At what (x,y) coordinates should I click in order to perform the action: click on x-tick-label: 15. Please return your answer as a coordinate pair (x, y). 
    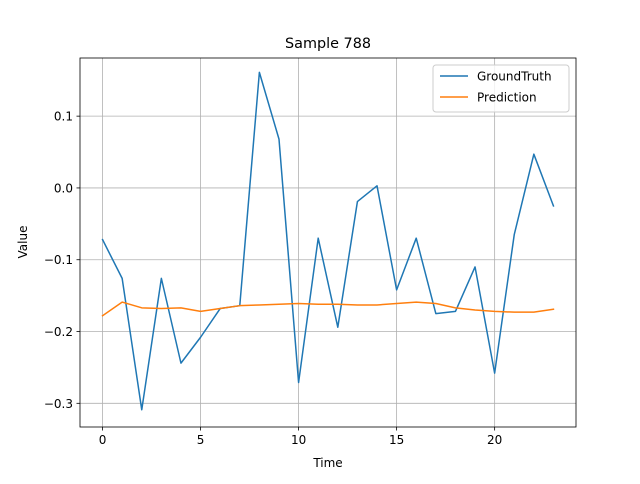
    Looking at the image, I should click on (396, 440).